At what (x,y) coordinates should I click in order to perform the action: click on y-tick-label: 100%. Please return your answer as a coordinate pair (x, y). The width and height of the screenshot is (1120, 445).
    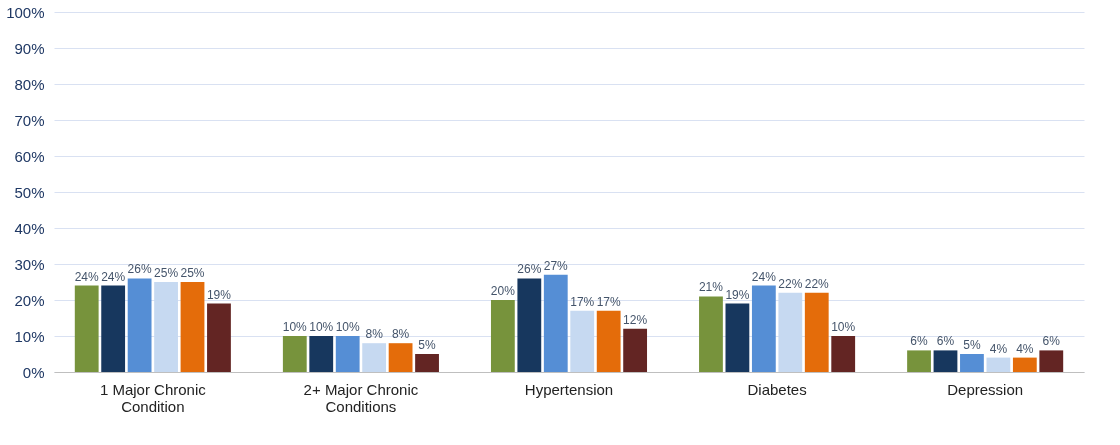
    Looking at the image, I should click on (25, 12).